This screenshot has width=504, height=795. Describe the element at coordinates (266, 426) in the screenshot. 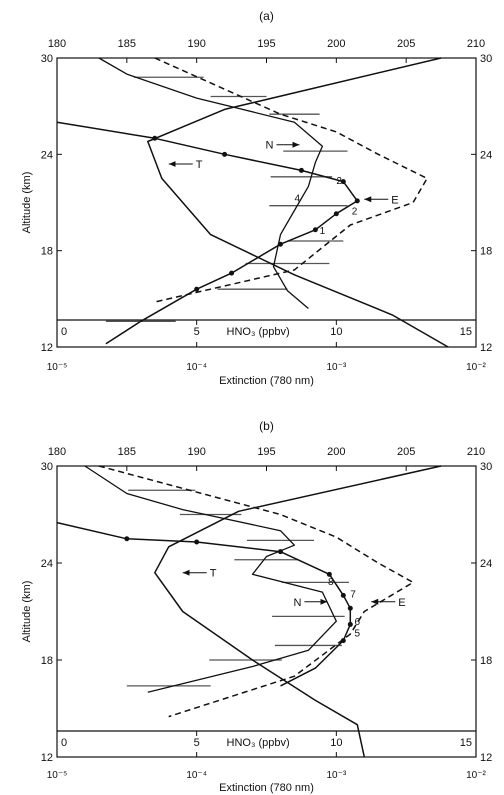

I see `panel-label: (b)` at that location.